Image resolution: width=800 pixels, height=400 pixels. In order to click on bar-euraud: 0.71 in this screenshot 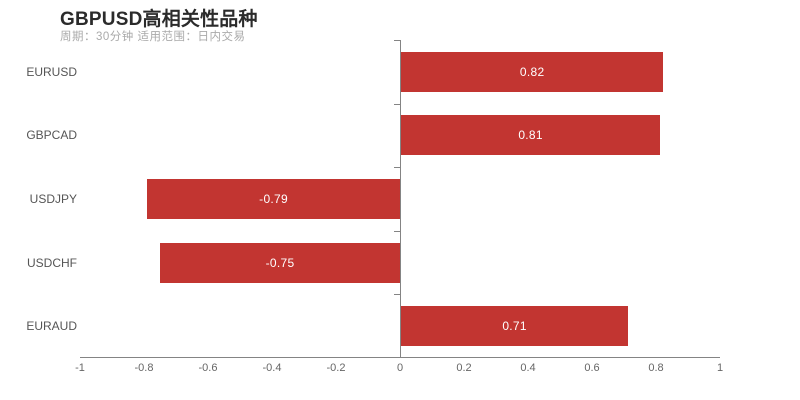, I will do `click(515, 326)`.